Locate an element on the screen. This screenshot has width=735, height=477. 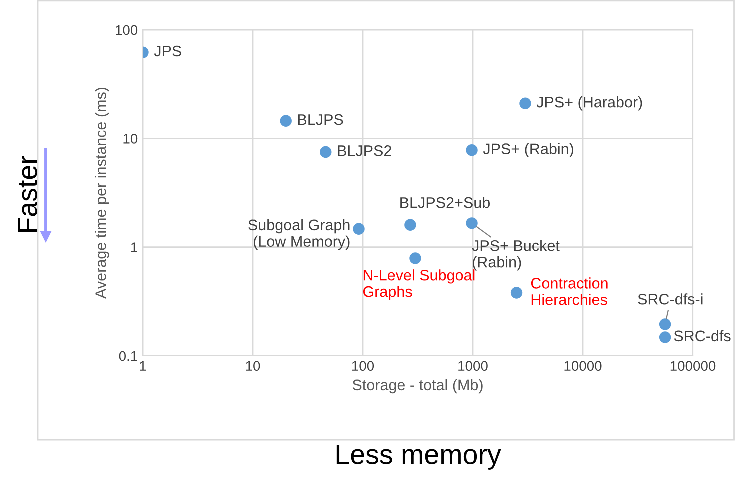
x-tick-label: 1000 is located at coordinates (473, 366).